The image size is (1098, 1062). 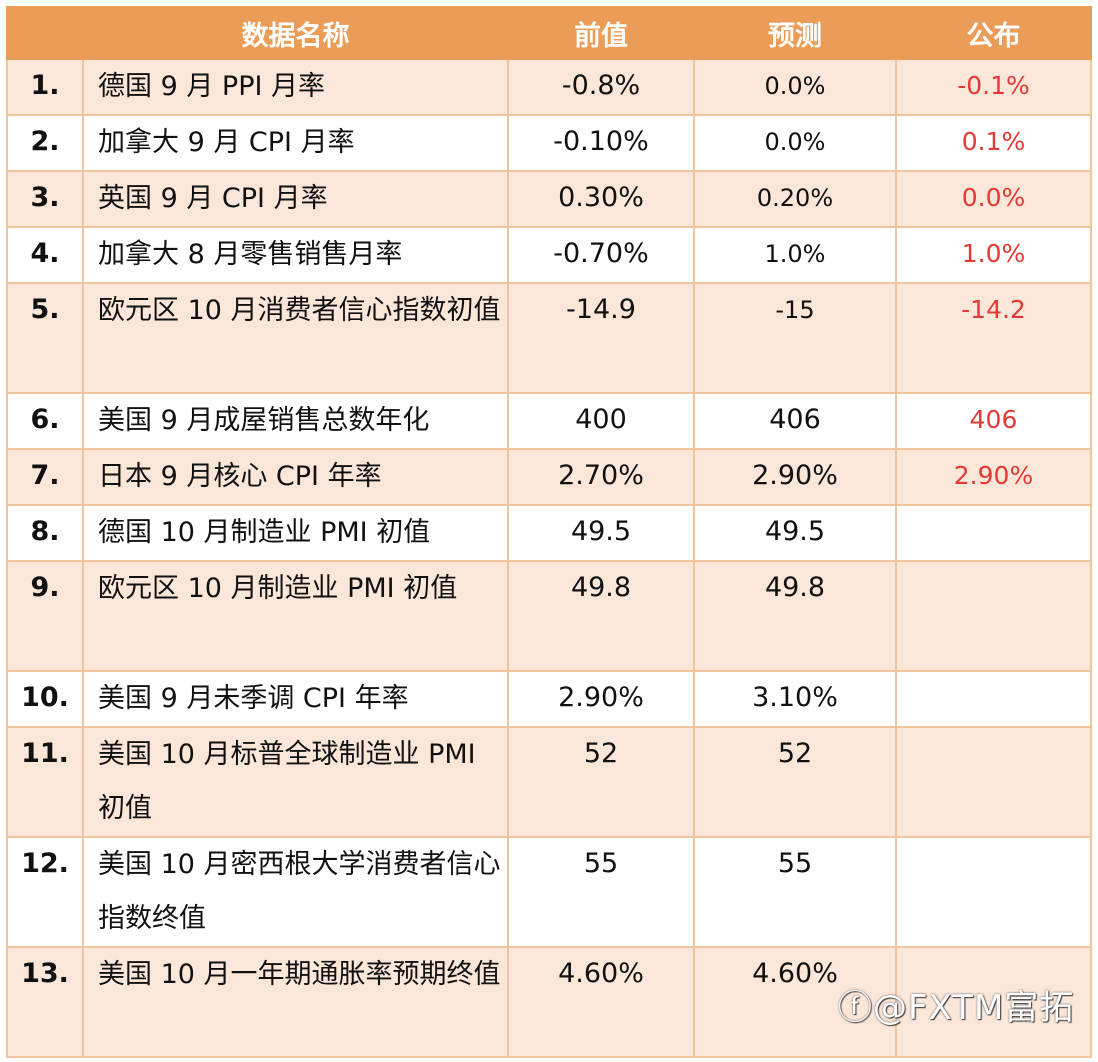 I want to click on cell-published: 2.90%, so click(x=993, y=477).